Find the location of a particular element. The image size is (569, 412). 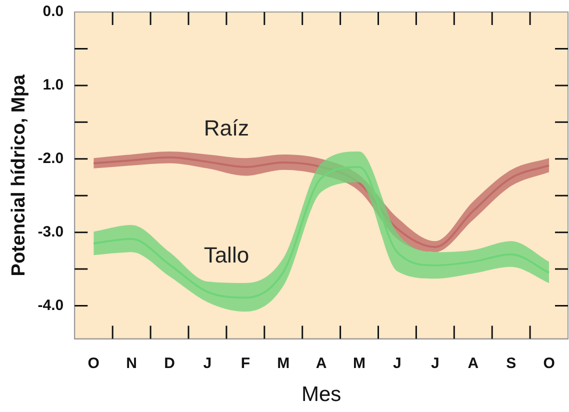

series-label: Tallo is located at coordinates (227, 255).